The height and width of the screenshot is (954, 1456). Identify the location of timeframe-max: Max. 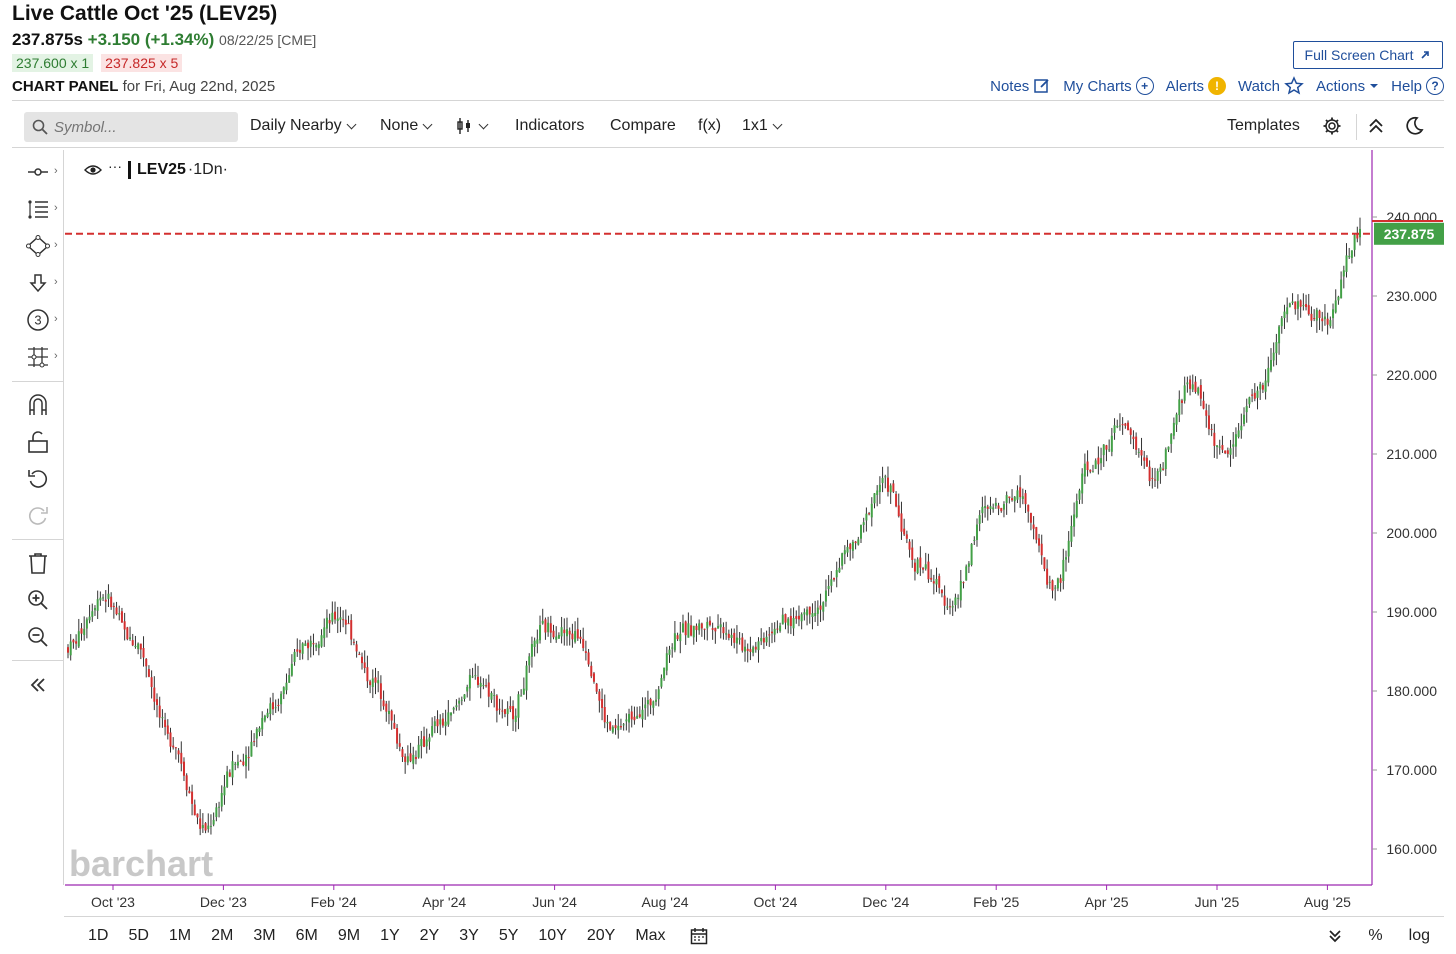
(650, 935).